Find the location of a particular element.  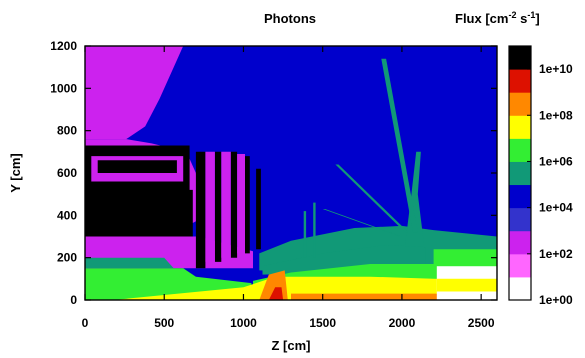

colorbar-title-base: Flux [cm is located at coordinates (481, 18).